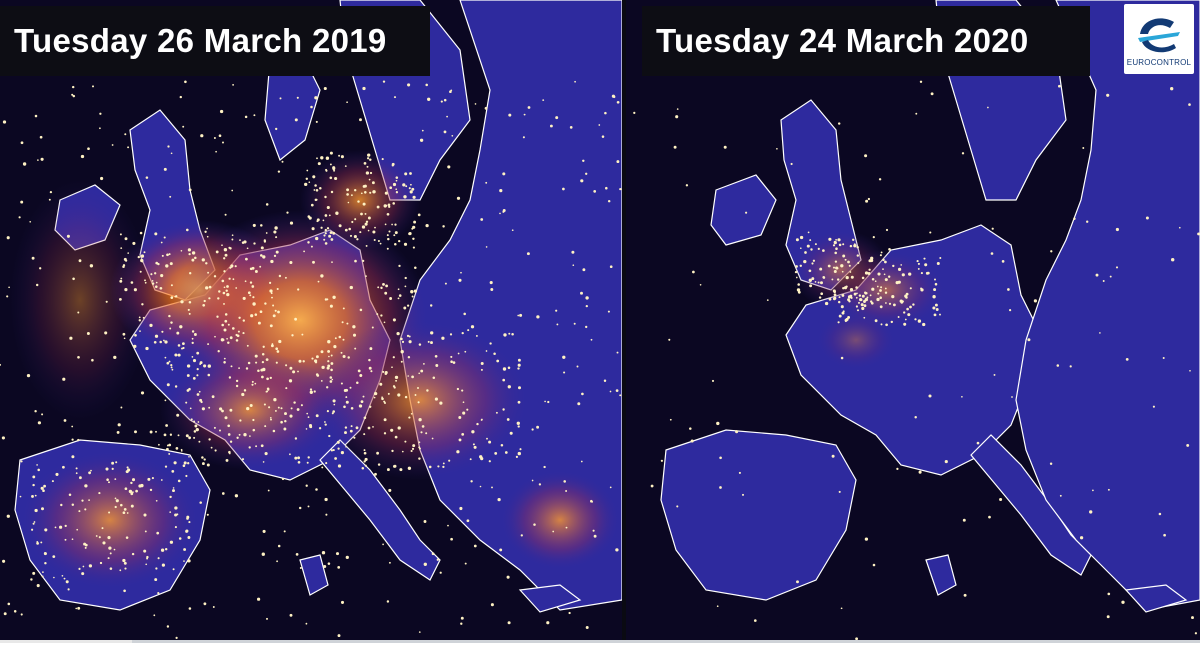 The height and width of the screenshot is (660, 1200). Describe the element at coordinates (1159, 62) in the screenshot. I see `logo-label: EUROCONTROL` at that location.